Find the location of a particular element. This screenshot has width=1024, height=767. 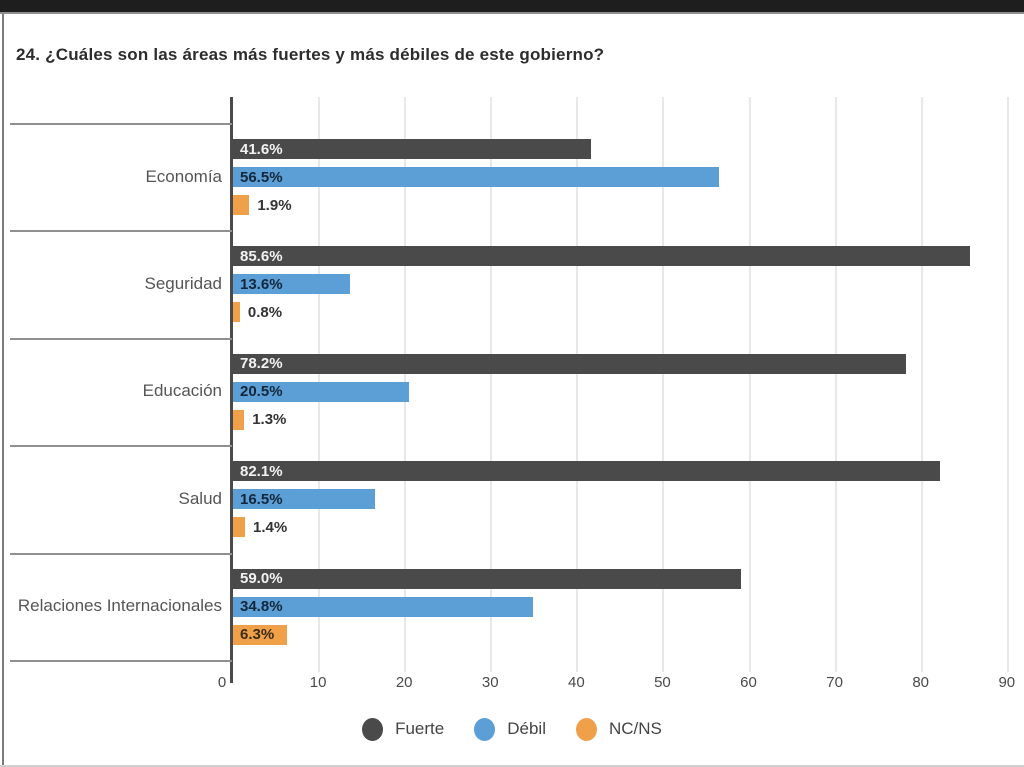

x-tick-label: 20 is located at coordinates (404, 682).